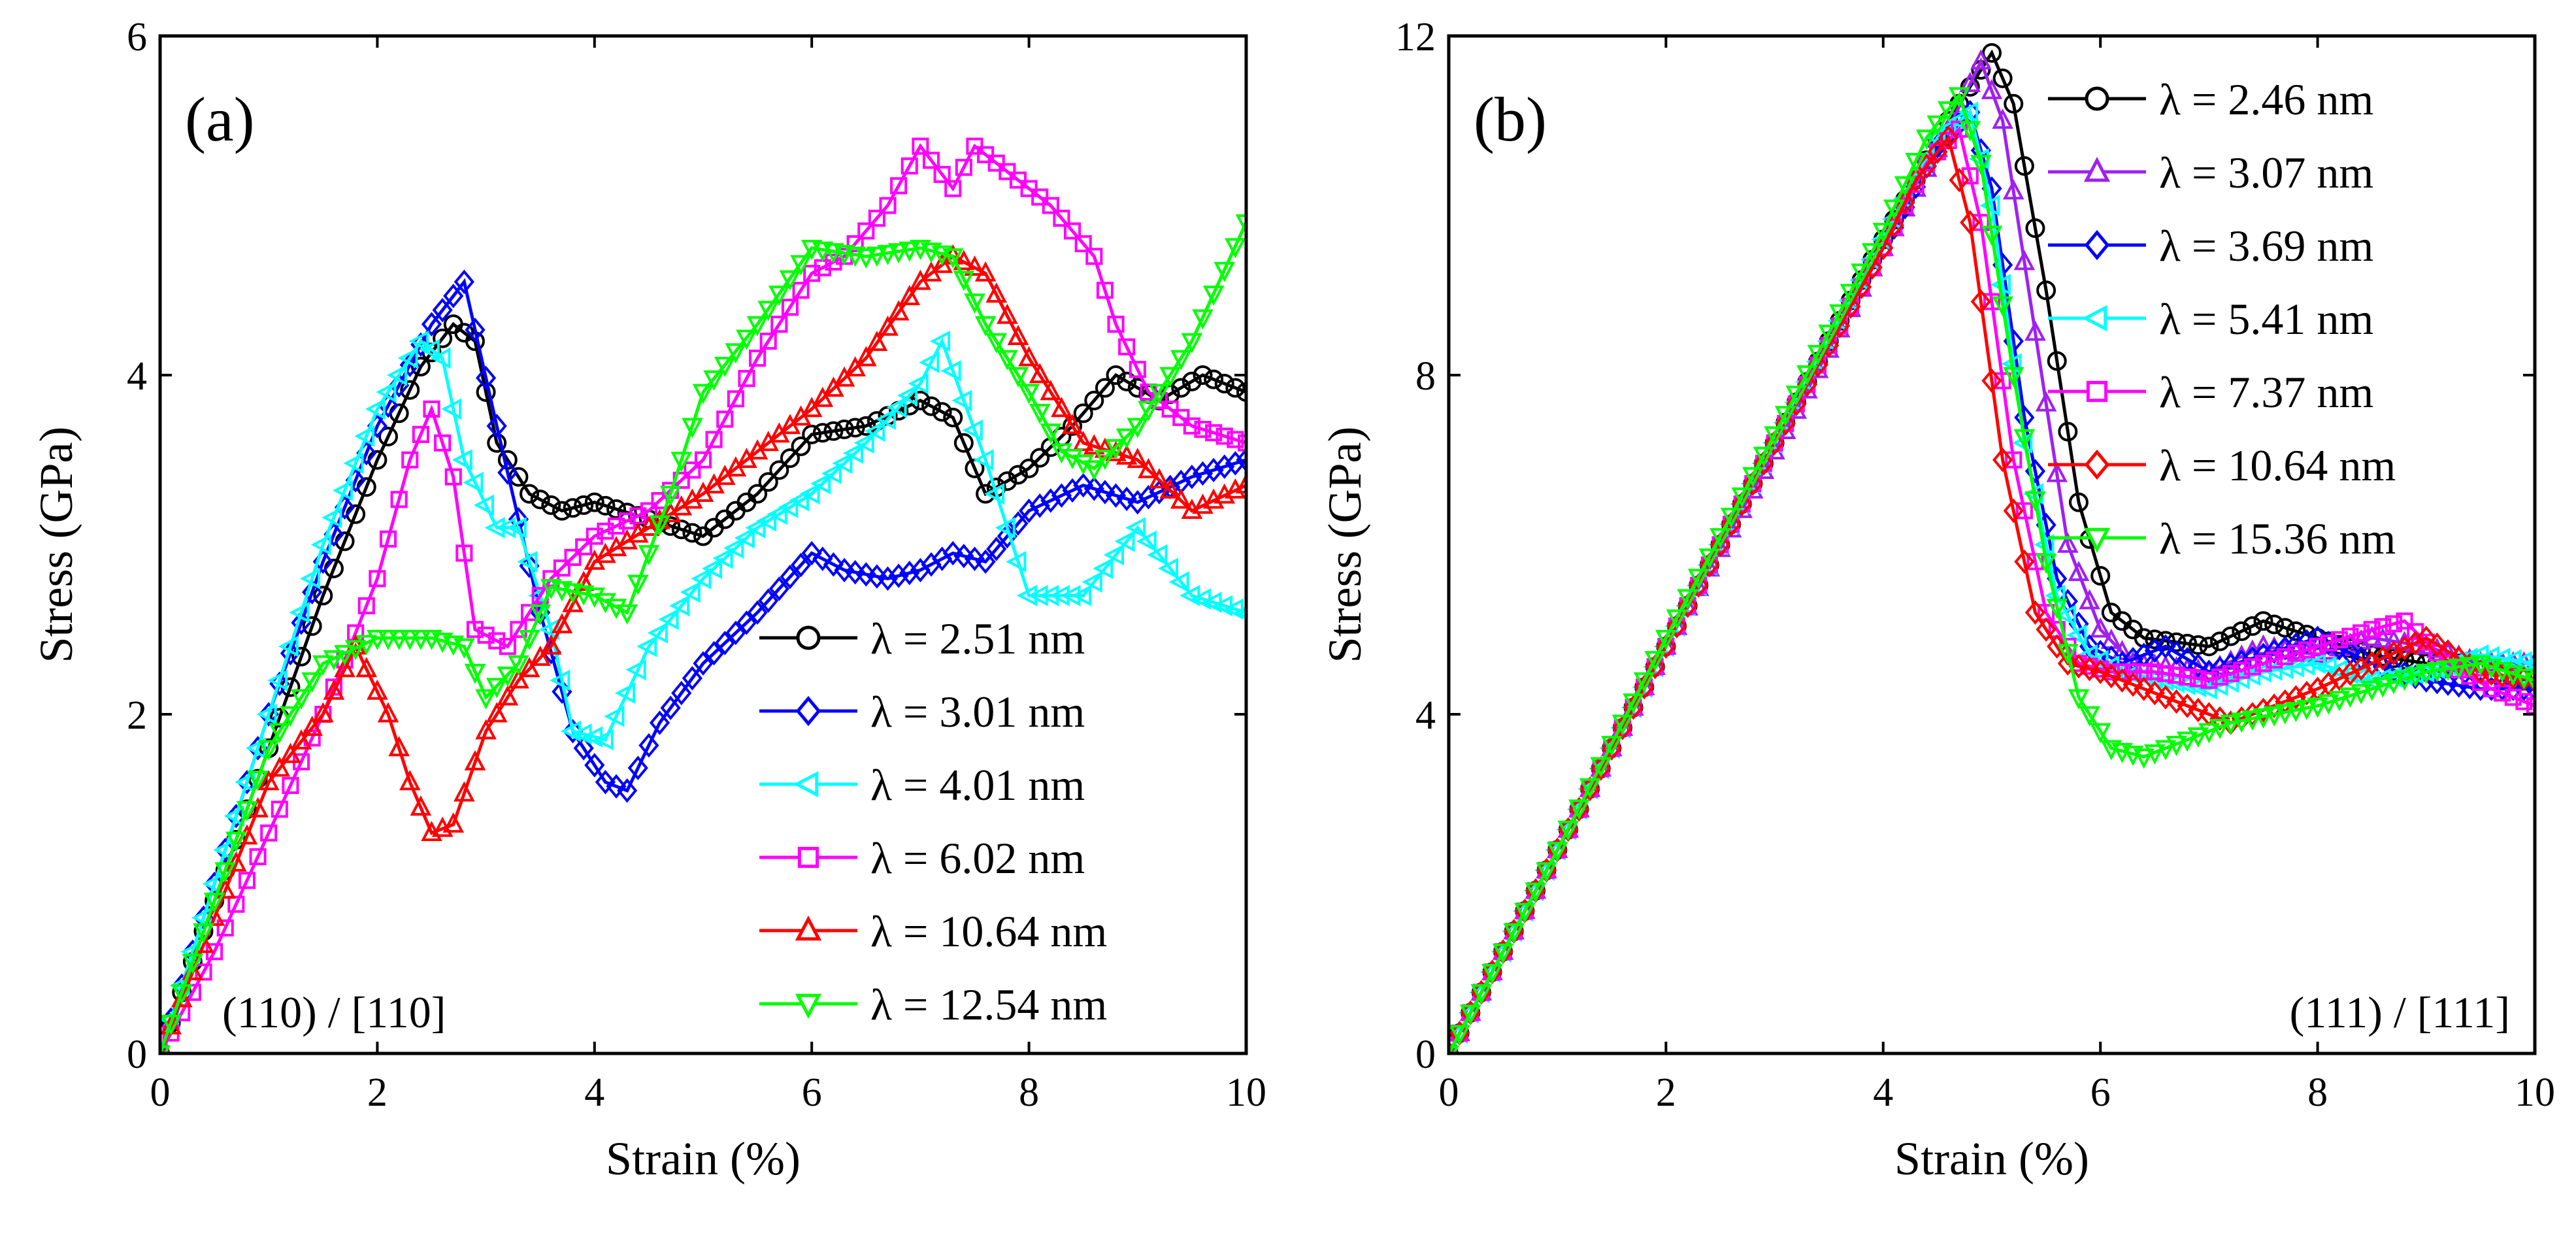 This screenshot has width=2576, height=1241. I want to click on legend-label: λ = 4.01 nm, so click(977, 785).